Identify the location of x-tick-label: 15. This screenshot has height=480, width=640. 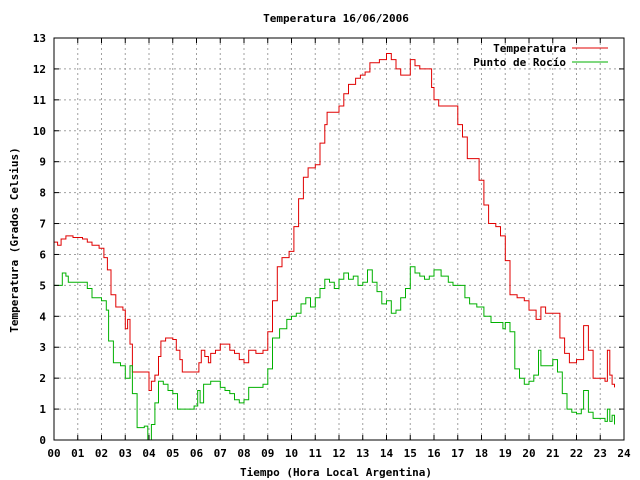
(410, 453).